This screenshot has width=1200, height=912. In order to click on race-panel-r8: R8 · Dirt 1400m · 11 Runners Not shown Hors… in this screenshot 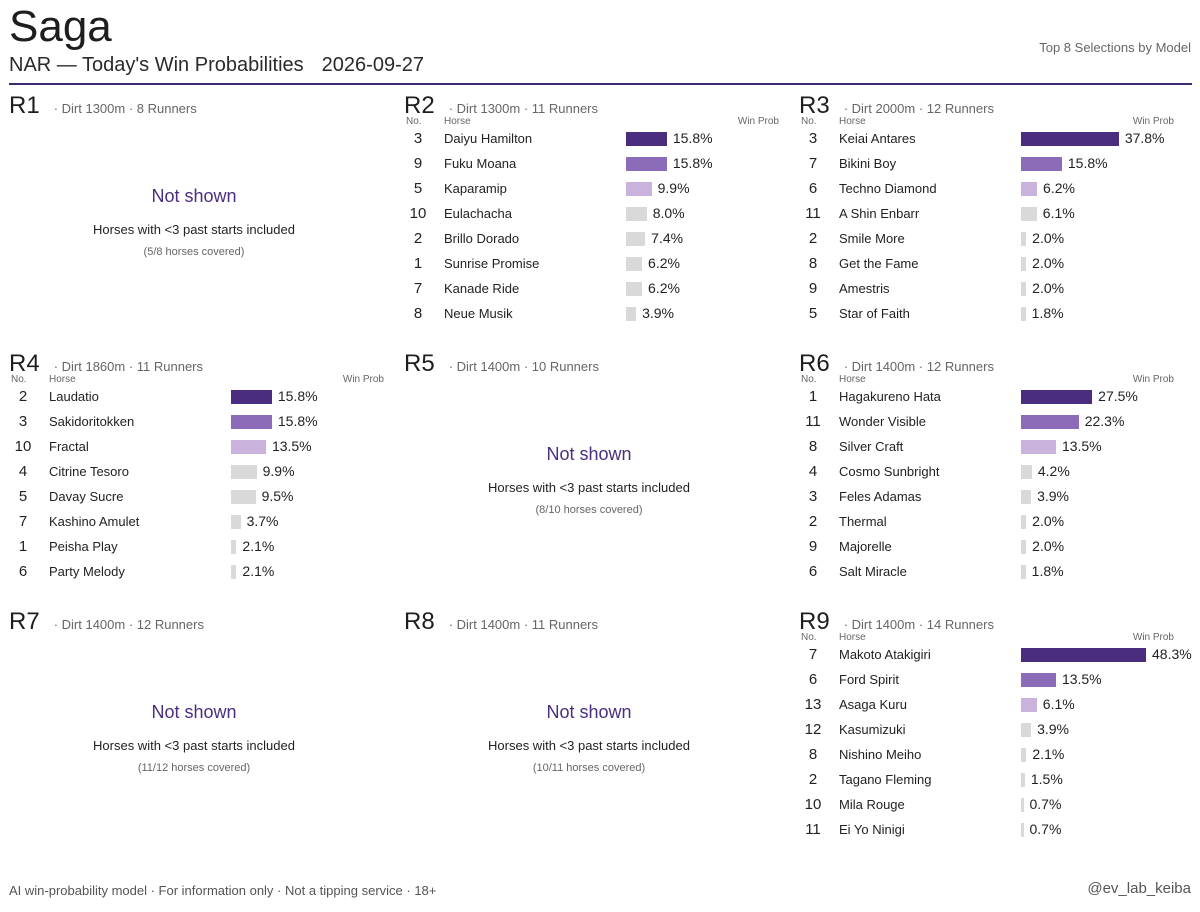, I will do `click(594, 733)`.